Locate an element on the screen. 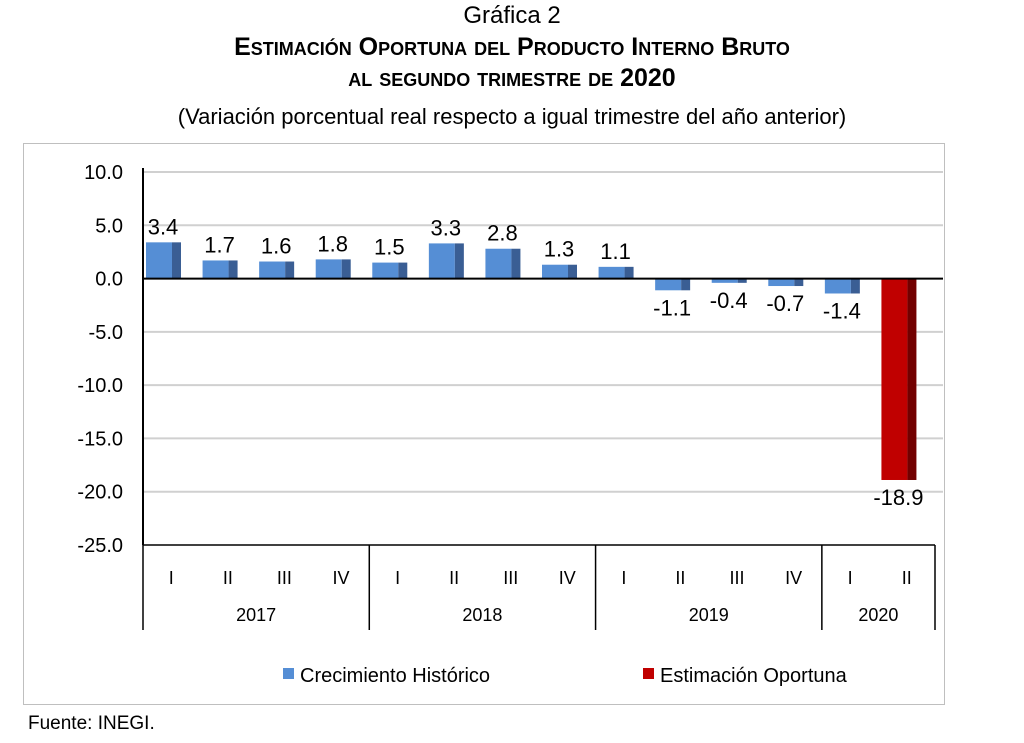  y-tick-label: -5.0 is located at coordinates (106, 333).